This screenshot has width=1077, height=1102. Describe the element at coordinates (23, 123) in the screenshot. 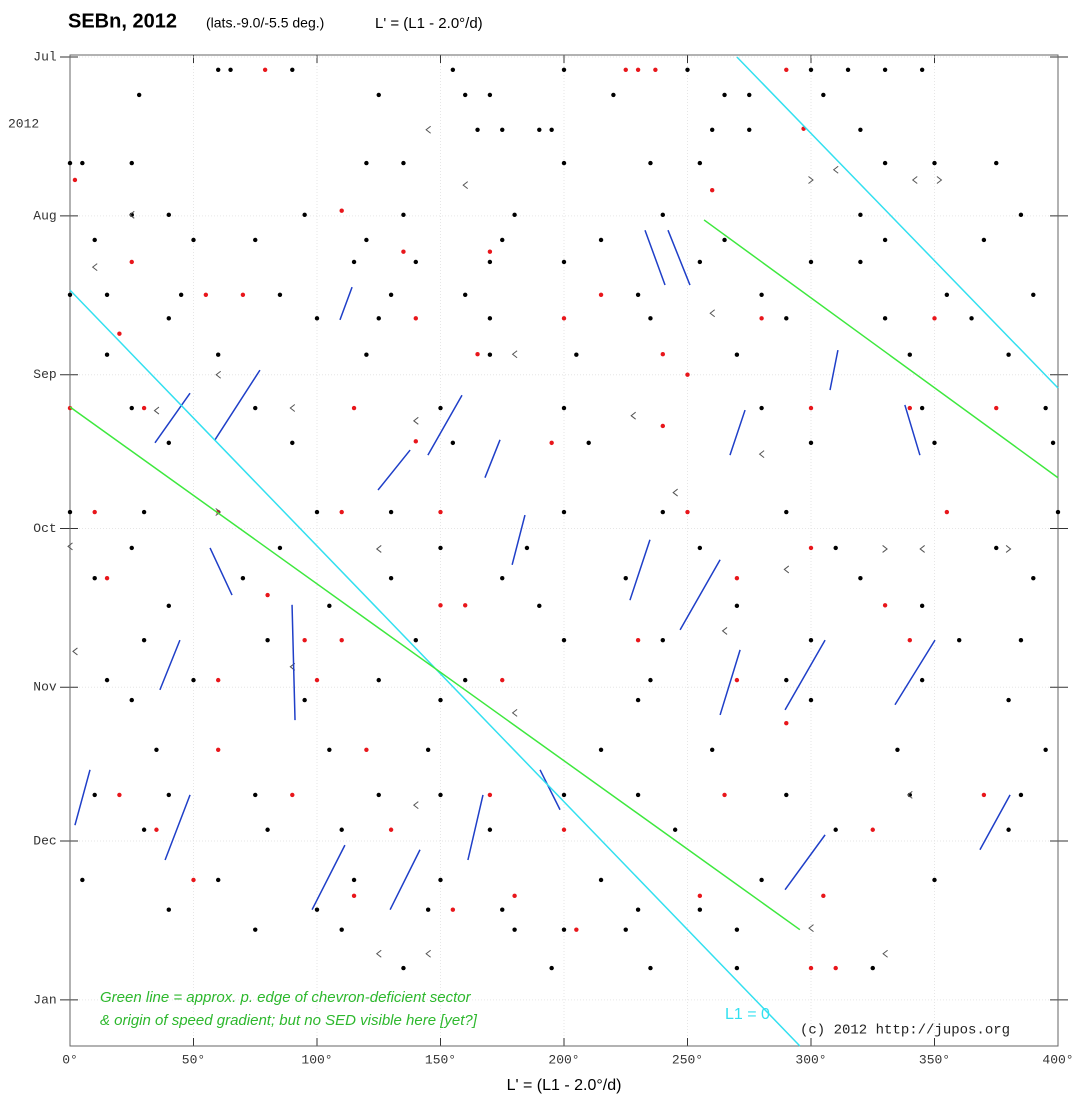

I see `year-label: 2012` at that location.